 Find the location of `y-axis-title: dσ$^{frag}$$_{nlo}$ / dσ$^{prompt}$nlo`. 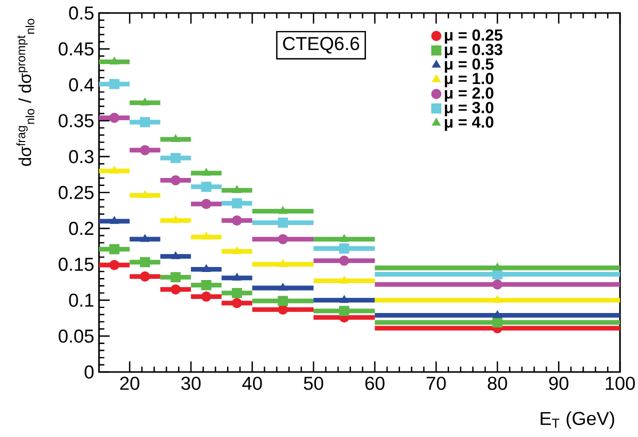

y-axis-title: dσ$^{frag}$$_{nlo}$ / dσ$^{prompt}$nlo is located at coordinates (25, 92).